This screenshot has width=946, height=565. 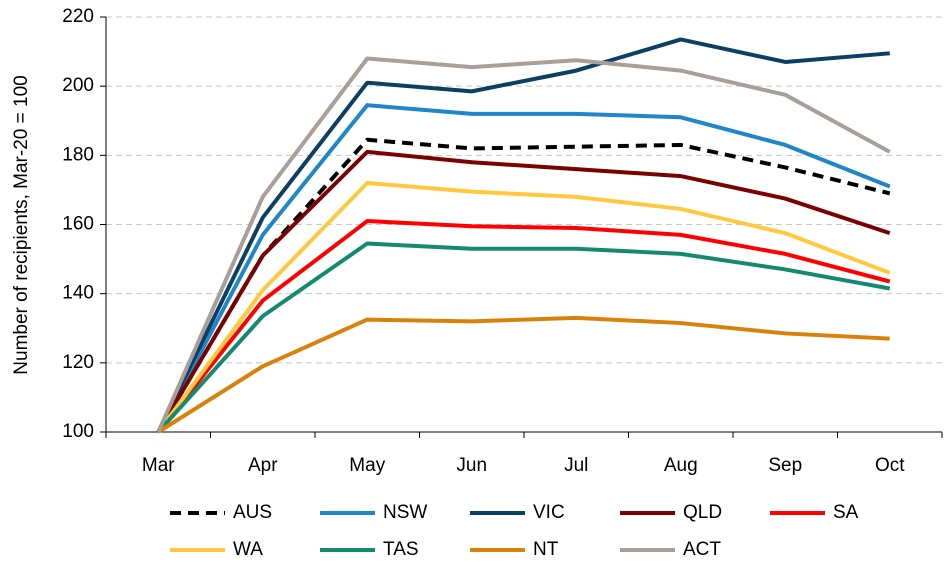 What do you see at coordinates (846, 512) in the screenshot?
I see `legend-label: SA` at bounding box center [846, 512].